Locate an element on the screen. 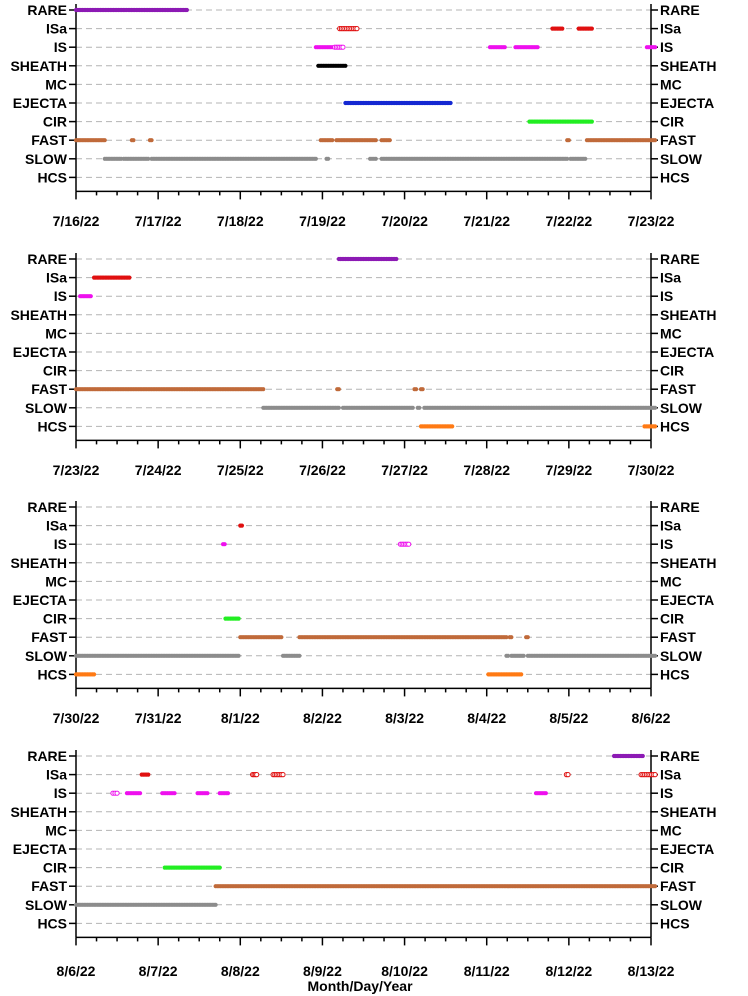 This screenshot has width=748, height=996. data-point-hcs is located at coordinates (94, 674).